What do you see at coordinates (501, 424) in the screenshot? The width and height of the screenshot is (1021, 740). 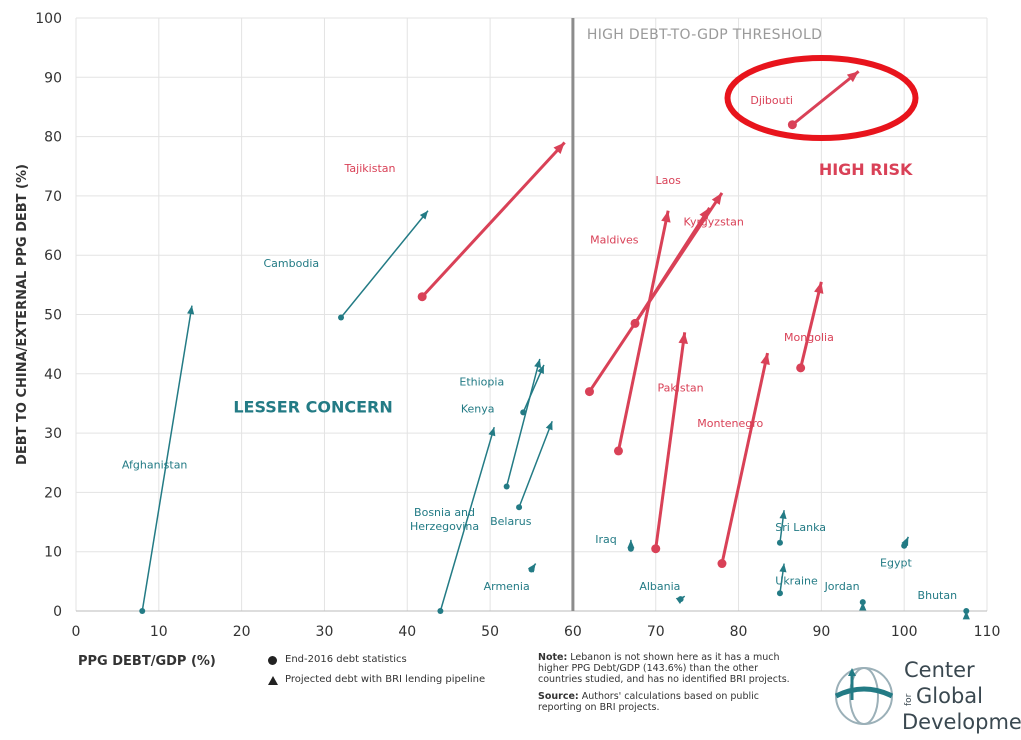 I see `point-kenya: Kenya` at bounding box center [501, 424].